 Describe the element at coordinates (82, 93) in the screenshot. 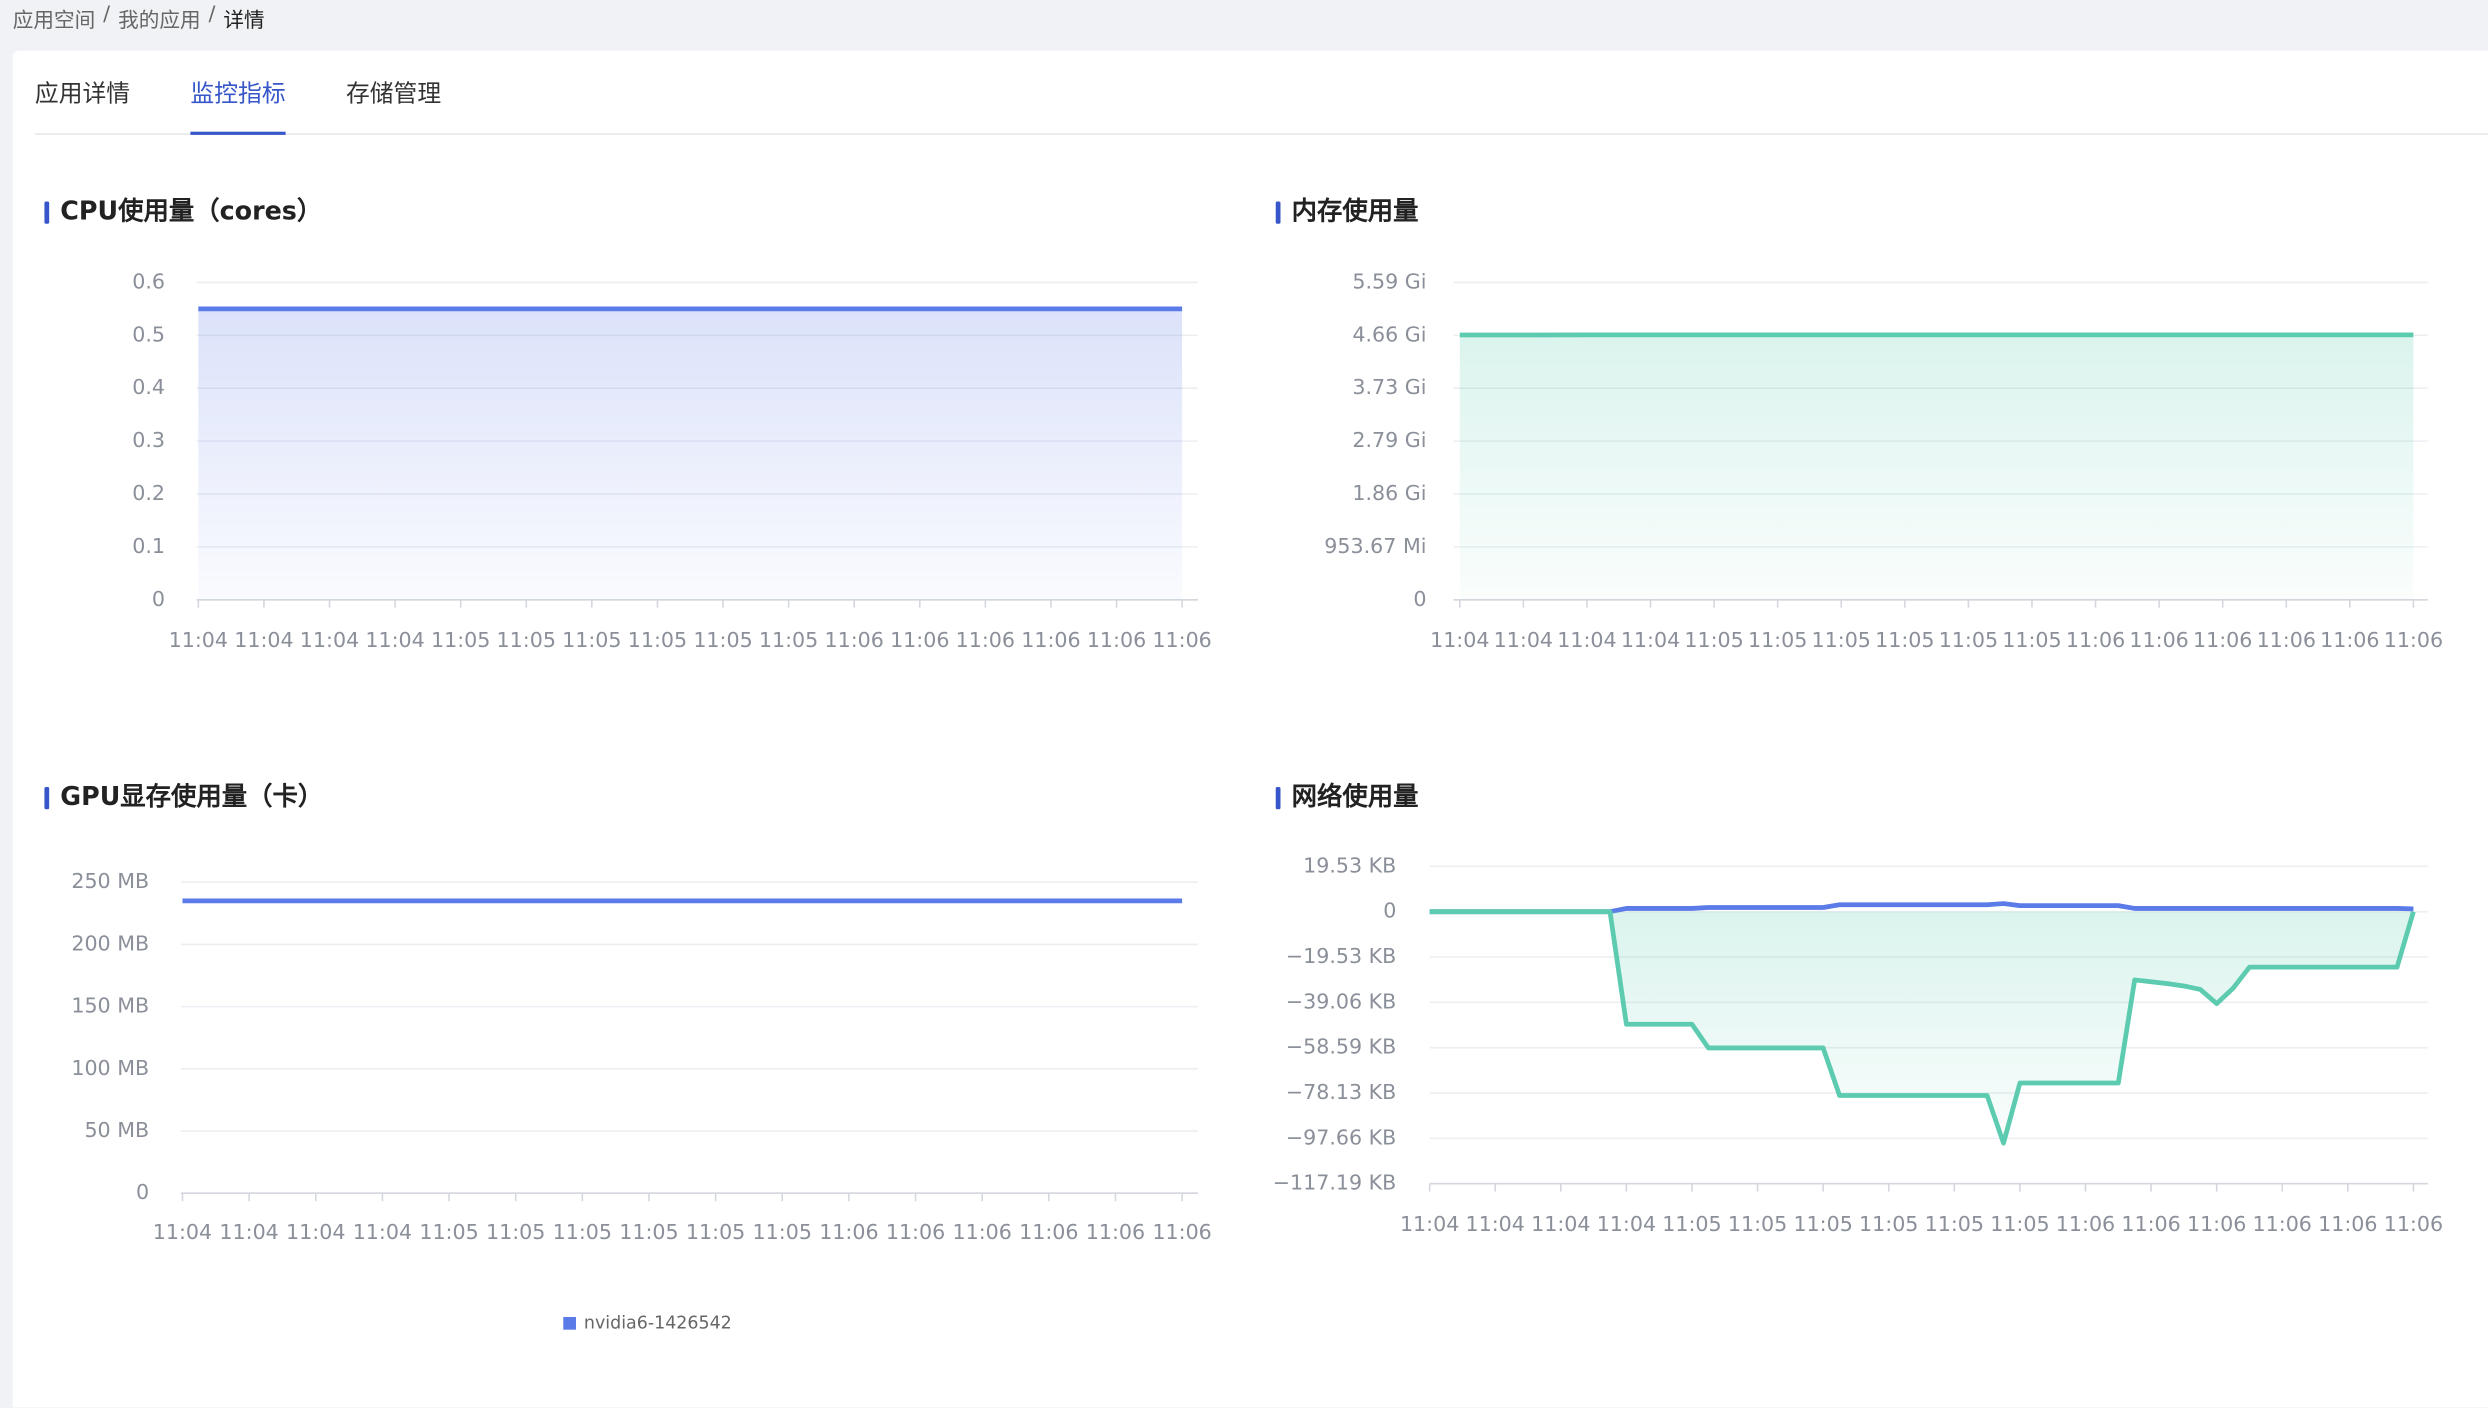

I see `tab: 应用详情` at that location.